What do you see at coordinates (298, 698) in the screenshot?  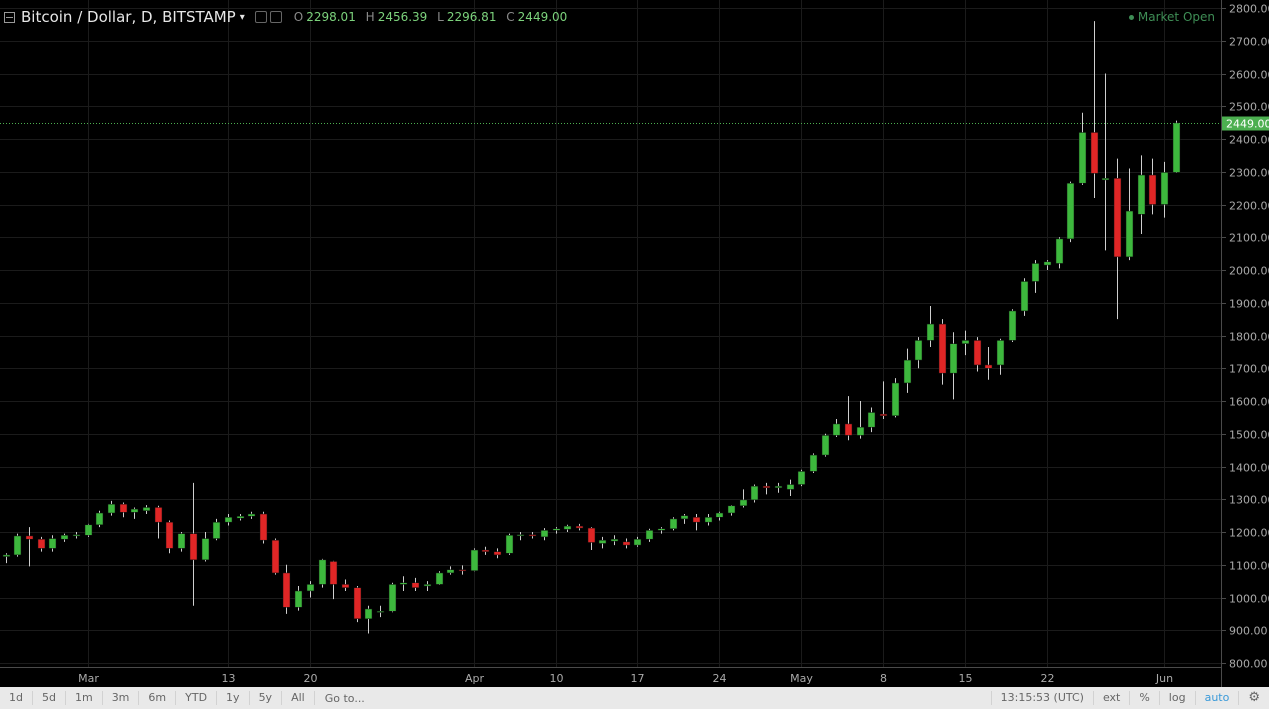 I see `range-all-button: All` at bounding box center [298, 698].